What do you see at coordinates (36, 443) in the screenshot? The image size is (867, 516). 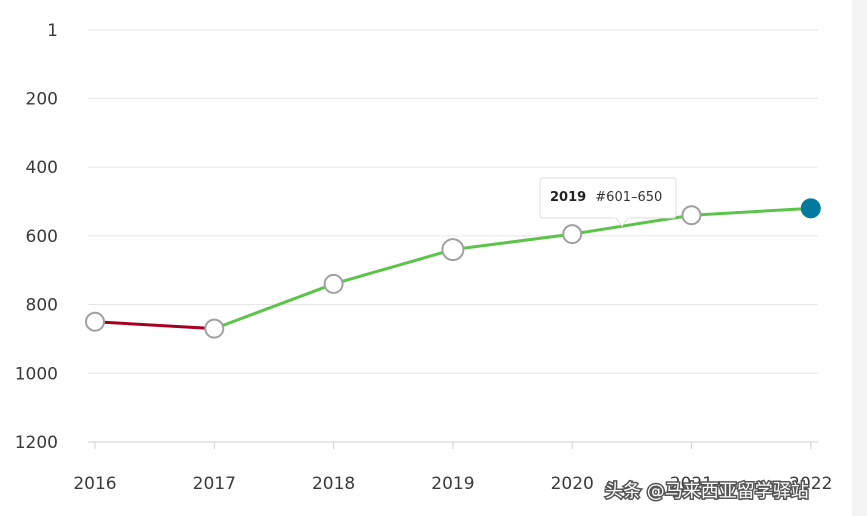 I see `y-tick-label: 1200` at bounding box center [36, 443].